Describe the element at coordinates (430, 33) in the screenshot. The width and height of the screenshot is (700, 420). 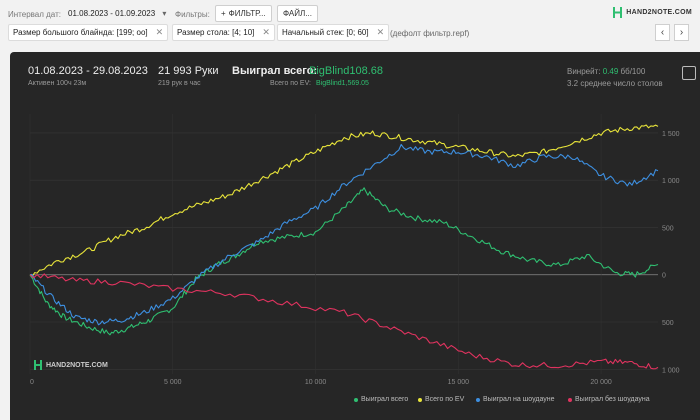
I see `default-filter-name: (дефолт фильтр.repf)` at that location.